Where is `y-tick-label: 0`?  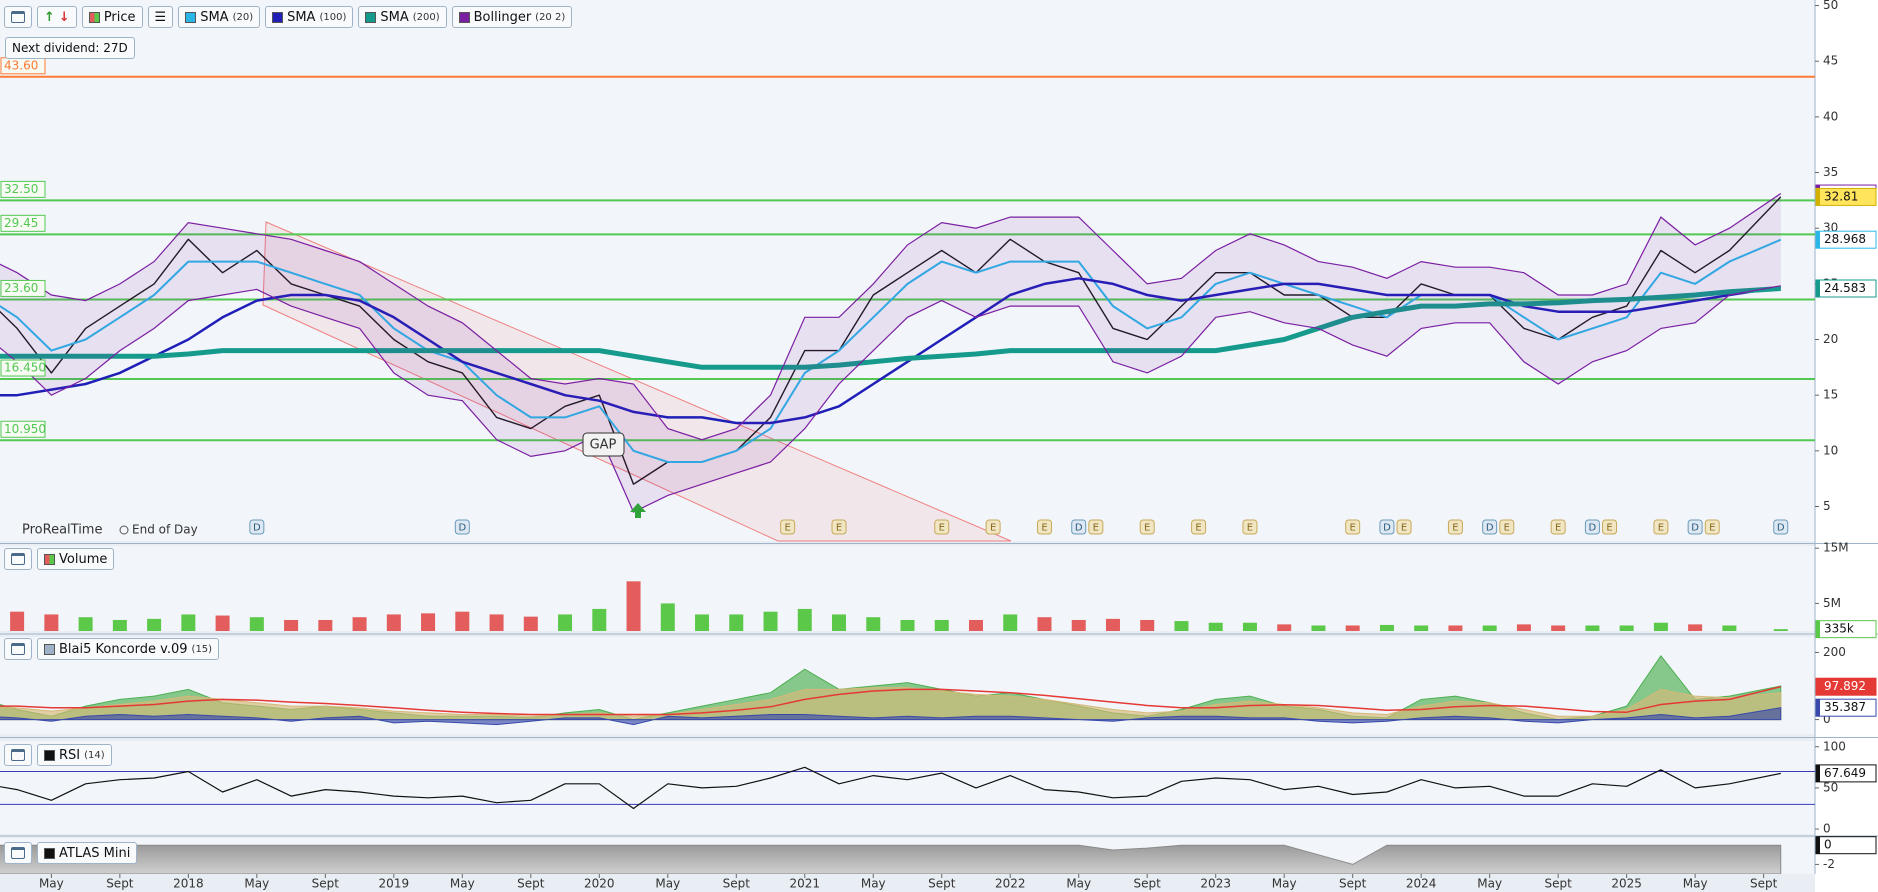
y-tick-label: 0 is located at coordinates (1827, 719).